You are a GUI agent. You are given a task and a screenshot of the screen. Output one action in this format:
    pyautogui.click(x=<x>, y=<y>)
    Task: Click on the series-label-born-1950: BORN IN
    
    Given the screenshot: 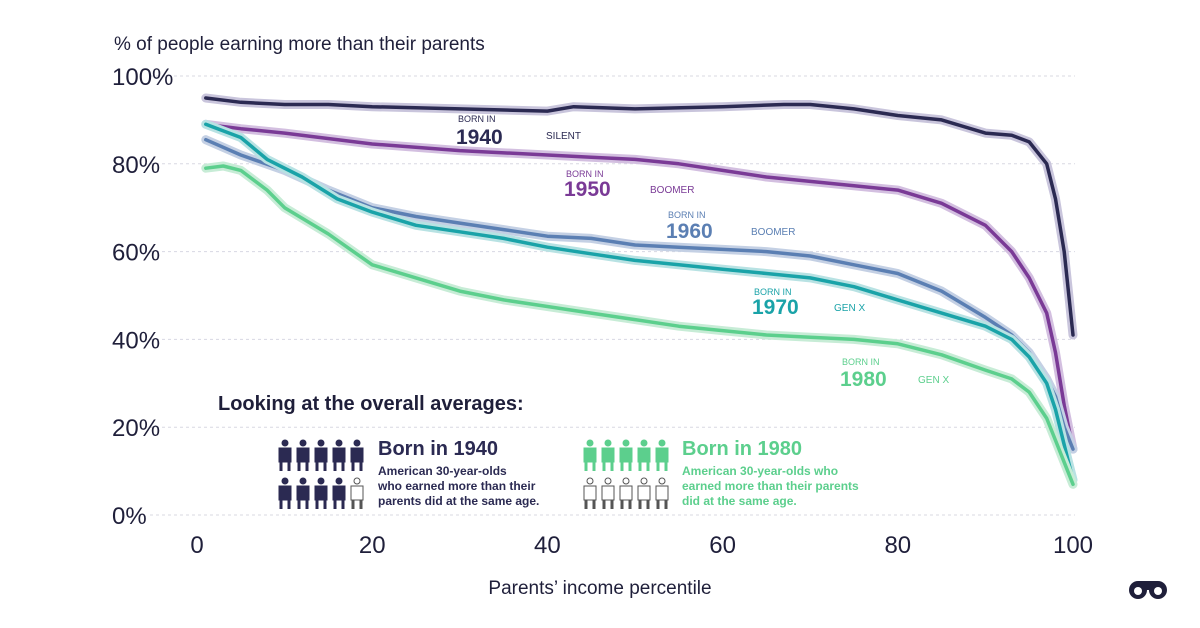 What is the action you would take?
    pyautogui.click(x=585, y=174)
    